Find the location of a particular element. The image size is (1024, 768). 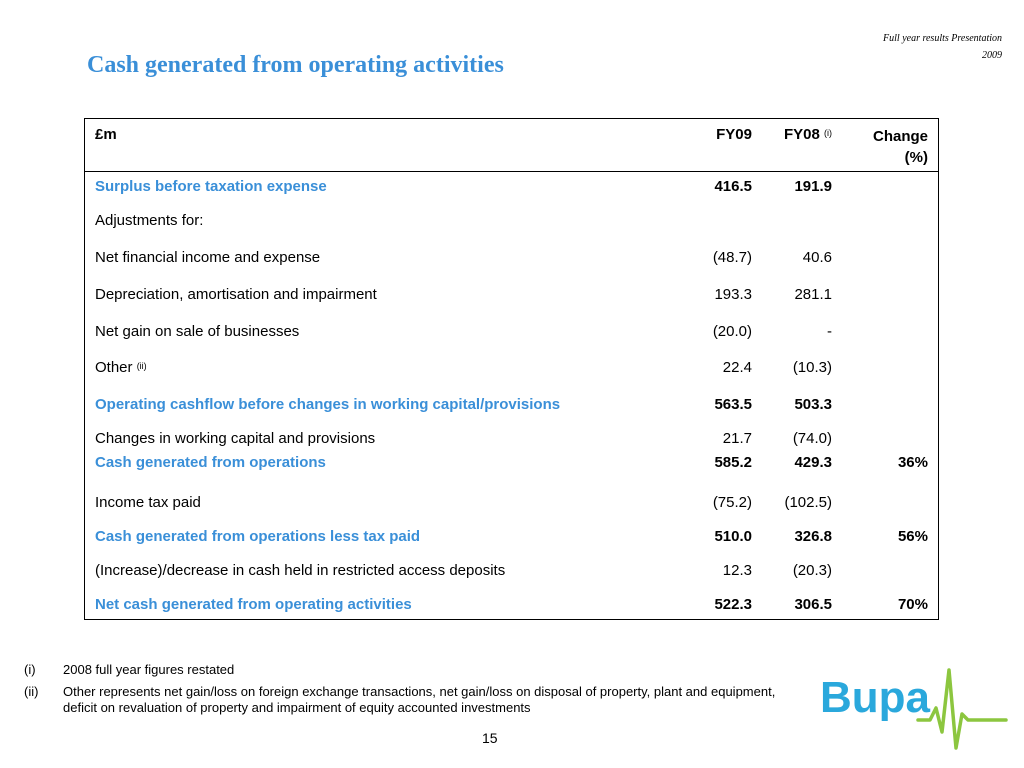

row-fy09: 22.4 is located at coordinates (737, 367).